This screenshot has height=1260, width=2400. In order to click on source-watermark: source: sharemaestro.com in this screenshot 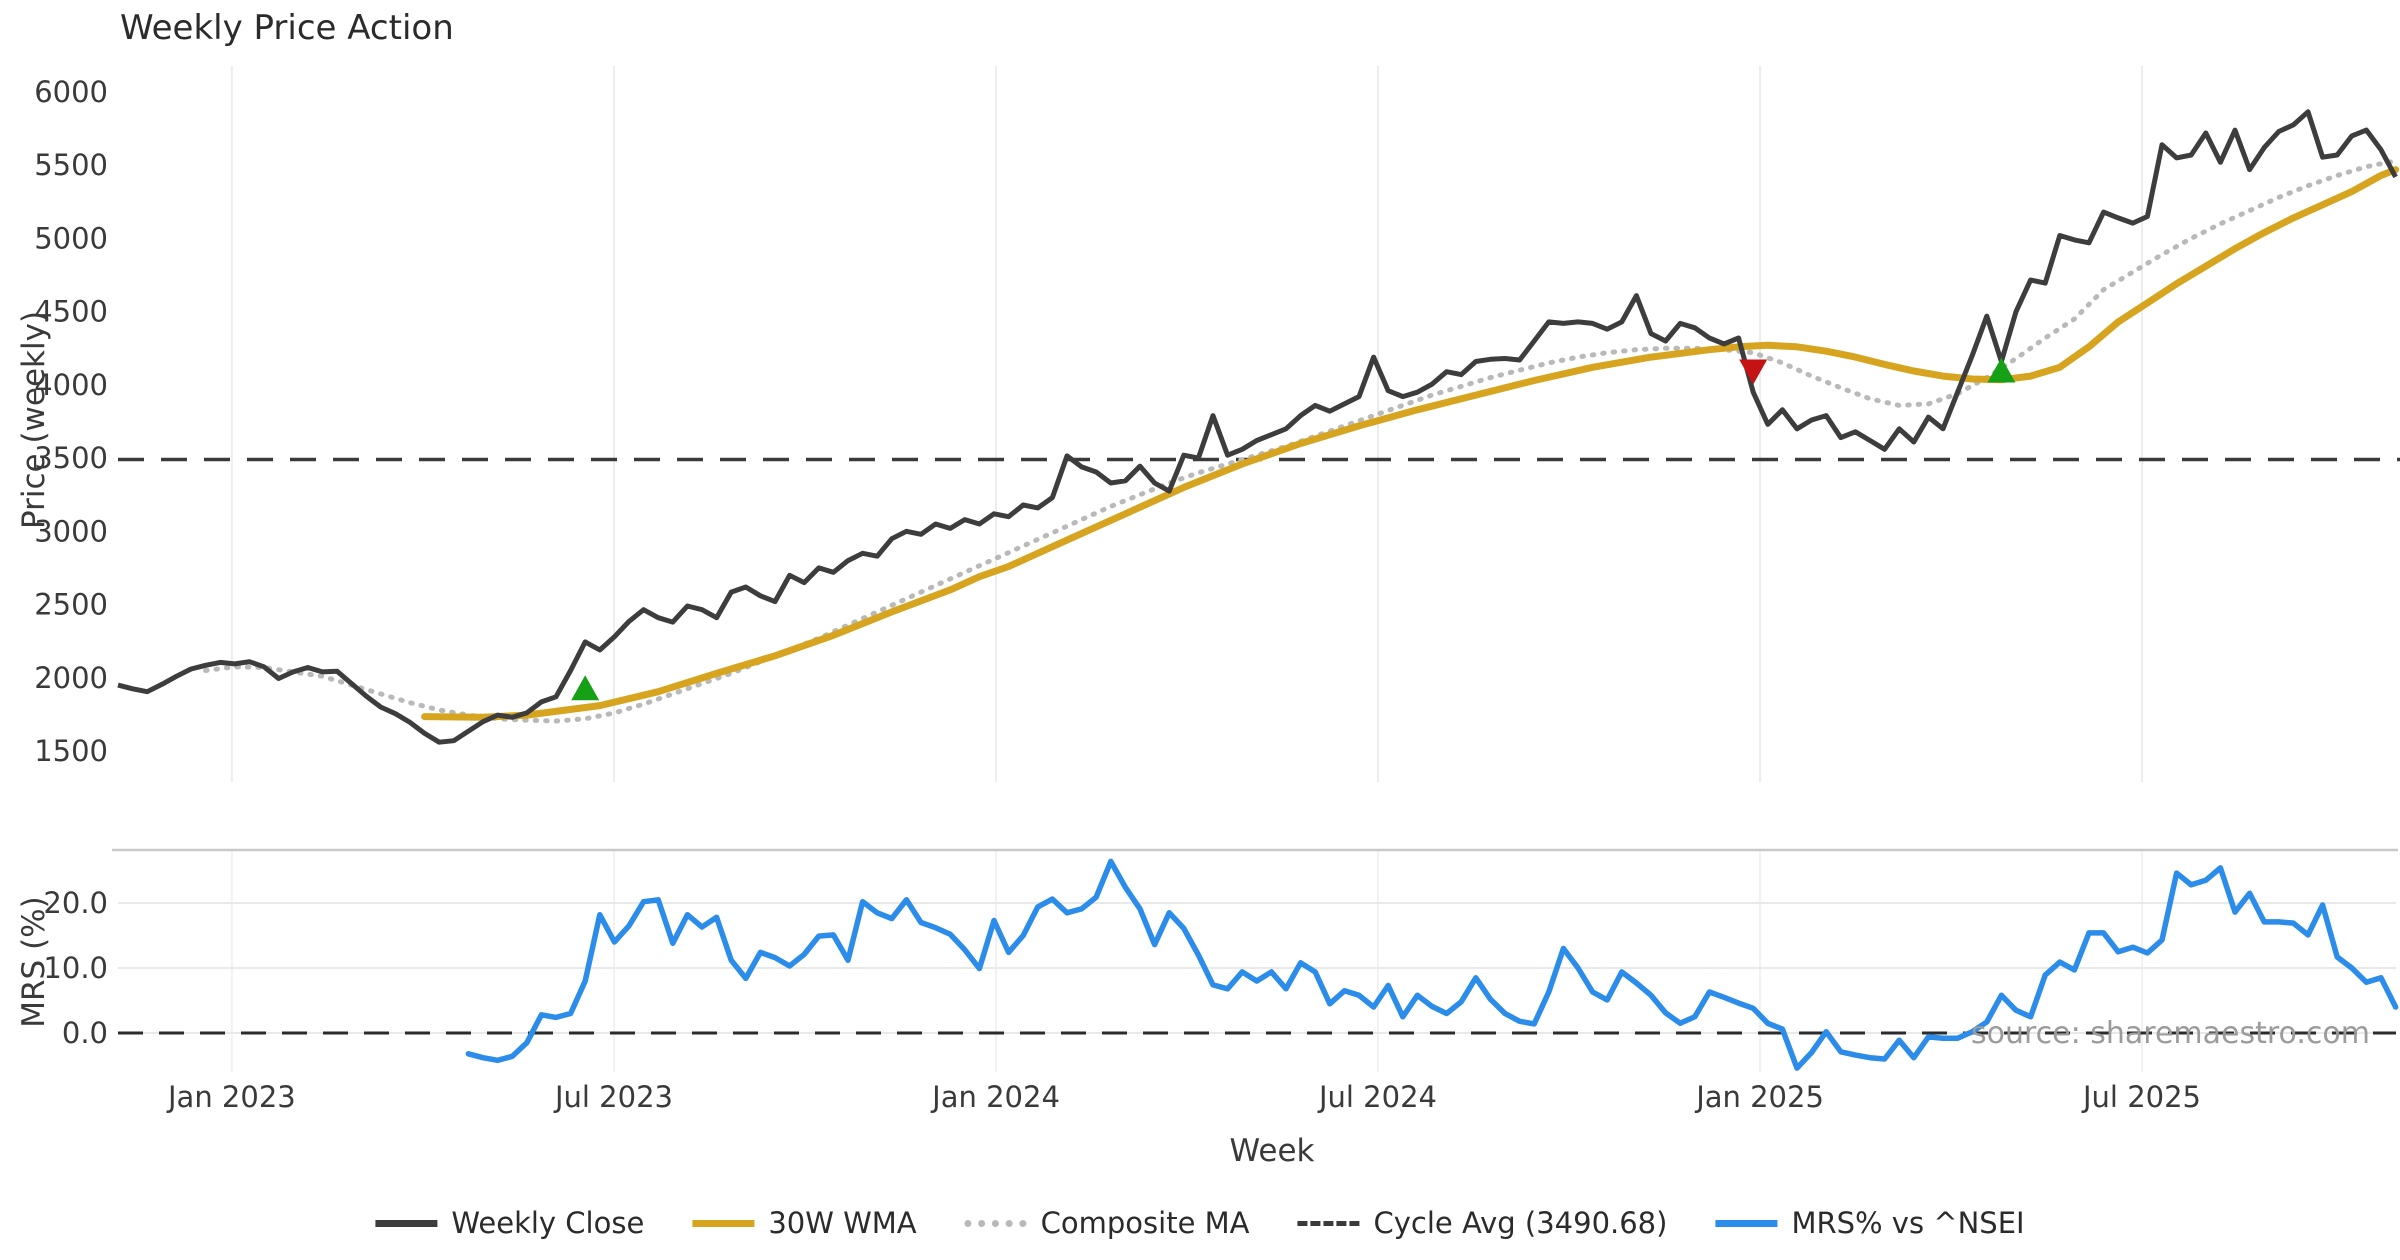, I will do `click(2170, 1033)`.